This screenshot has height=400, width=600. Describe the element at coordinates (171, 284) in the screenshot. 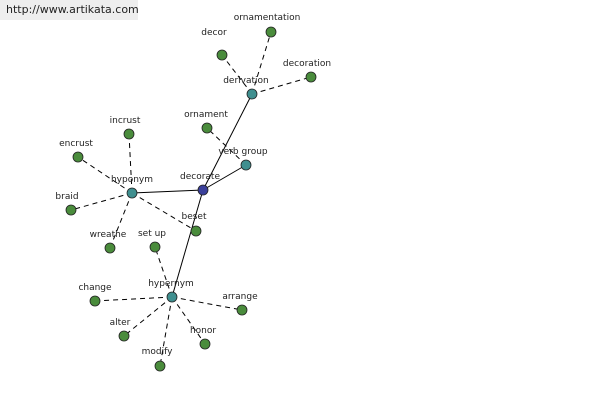

I see `node-label: hypernym` at that location.